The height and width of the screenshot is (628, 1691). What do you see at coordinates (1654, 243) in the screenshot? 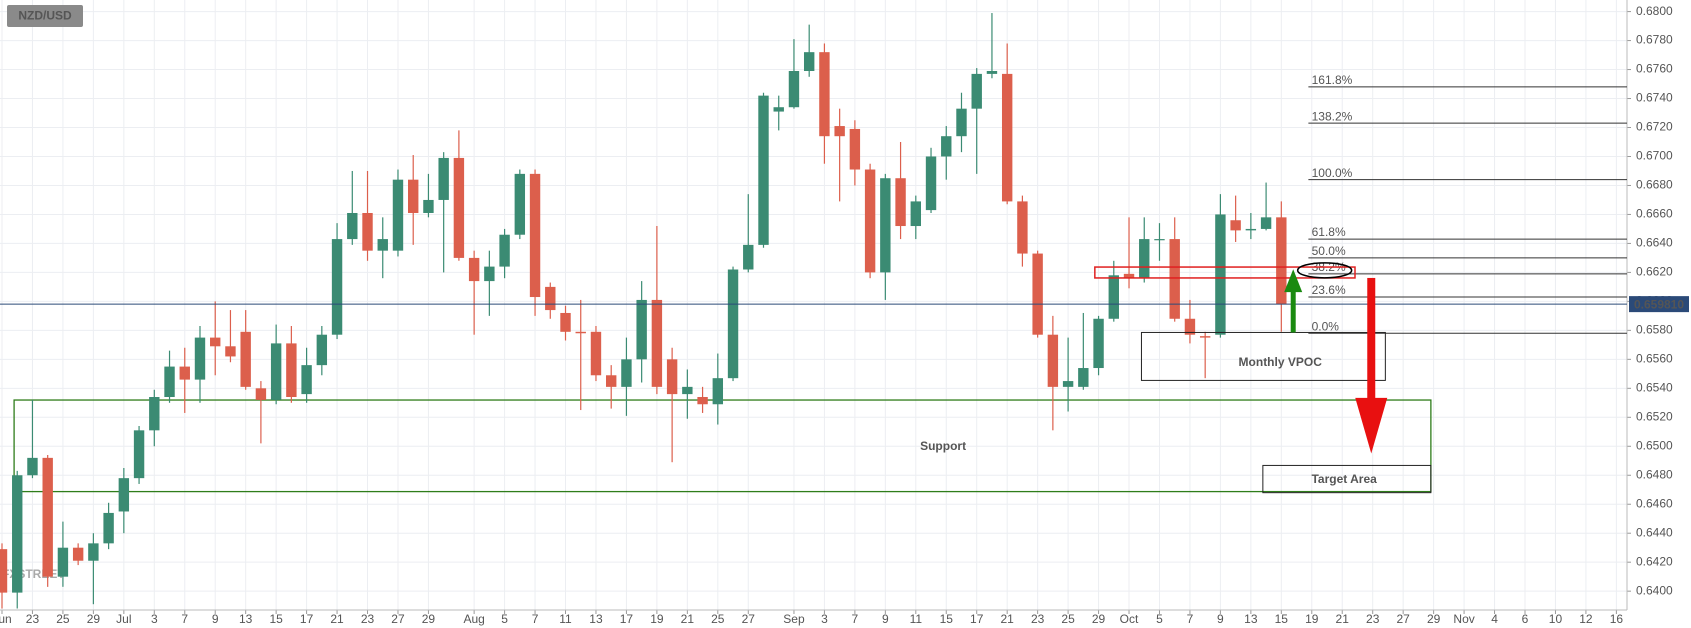
I see `y-tick-label: 0.6640` at bounding box center [1654, 243].